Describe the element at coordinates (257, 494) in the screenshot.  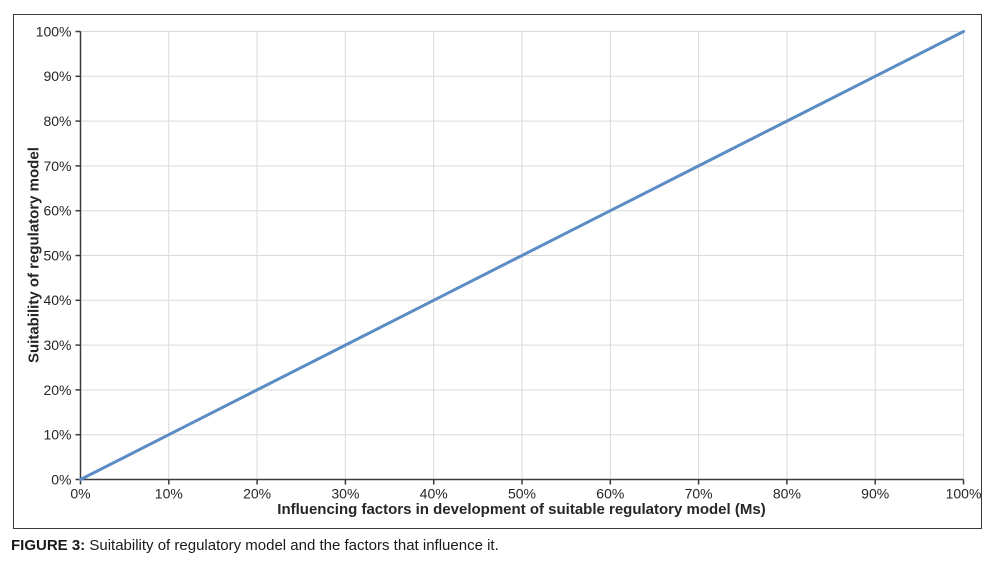
I see `x-tick-label: 20%` at that location.